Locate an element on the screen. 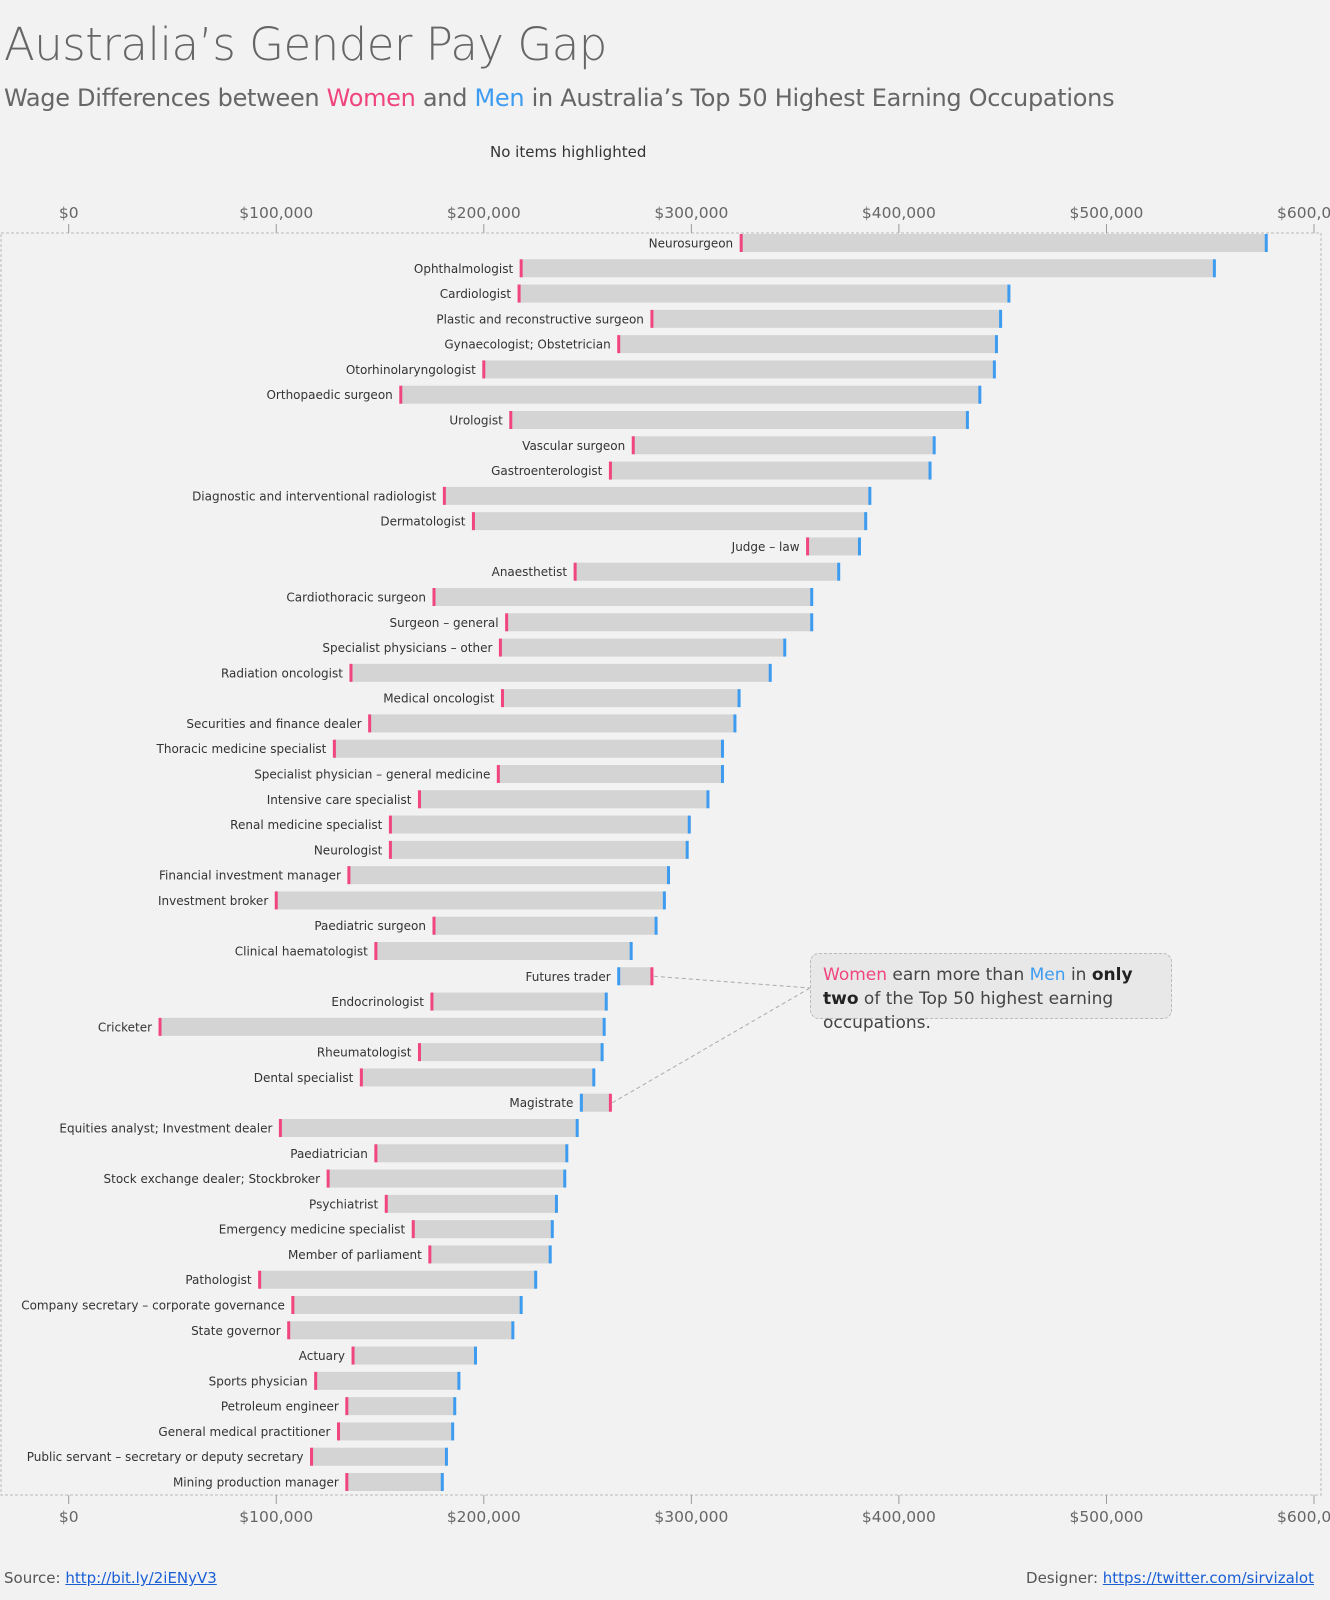 The width and height of the screenshot is (1330, 1600). chart-title: Australia’s Gender Pay Gap is located at coordinates (305, 44).